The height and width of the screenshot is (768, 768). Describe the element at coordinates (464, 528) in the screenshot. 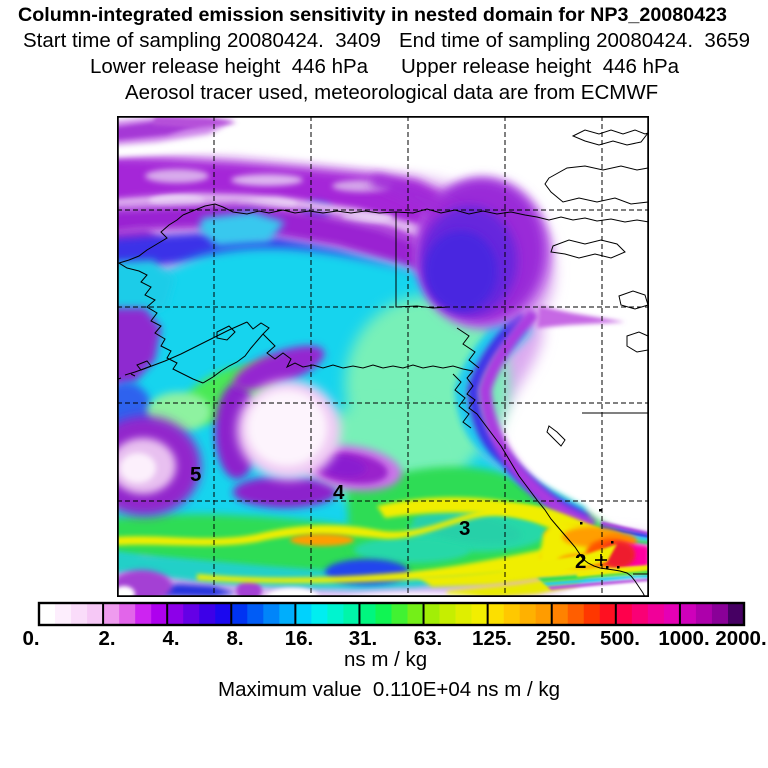

I see `svg-text: 3` at that location.